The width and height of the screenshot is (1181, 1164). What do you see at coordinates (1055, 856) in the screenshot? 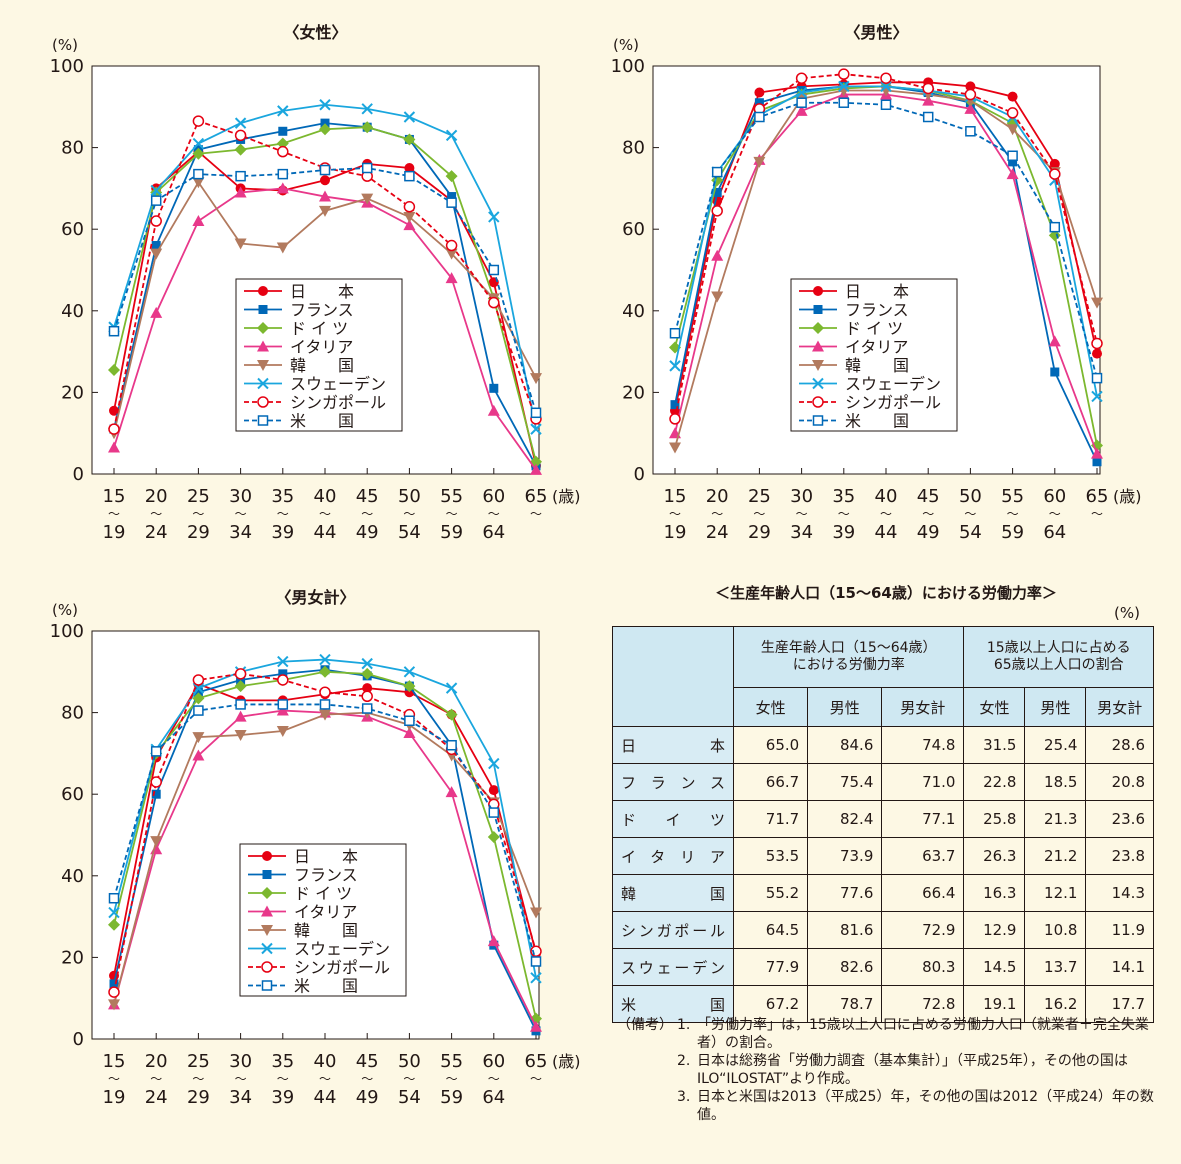
I see `table-cell: 21.2` at bounding box center [1055, 856].